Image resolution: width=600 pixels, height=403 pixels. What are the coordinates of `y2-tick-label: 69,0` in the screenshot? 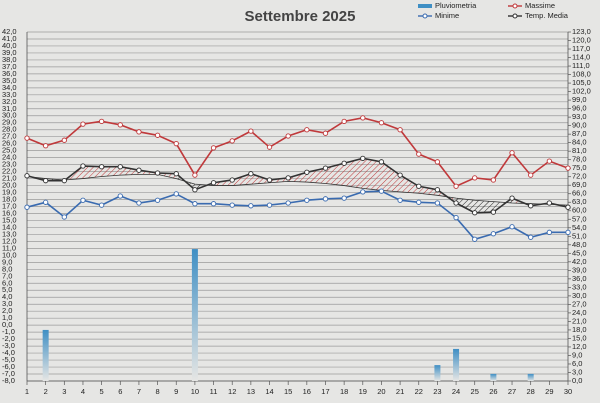 It's located at (579, 184).